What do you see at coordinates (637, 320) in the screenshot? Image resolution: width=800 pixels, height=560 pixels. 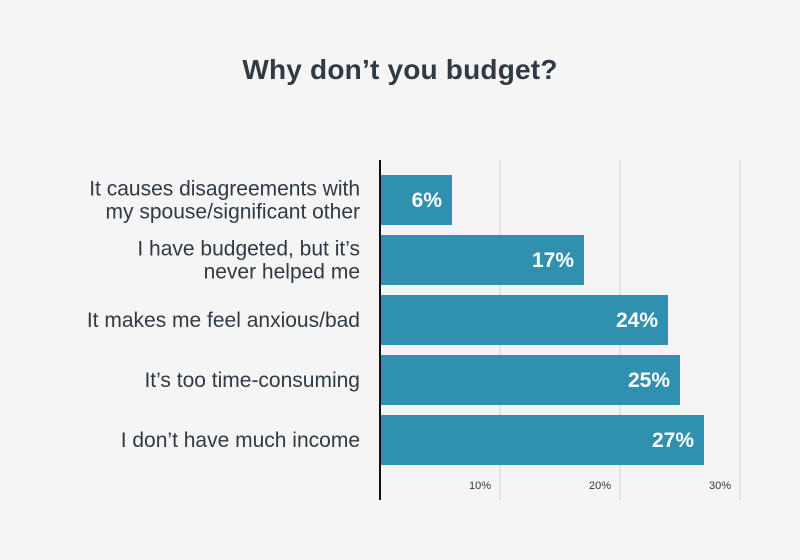 I see `bar-value-label: 24%` at bounding box center [637, 320].